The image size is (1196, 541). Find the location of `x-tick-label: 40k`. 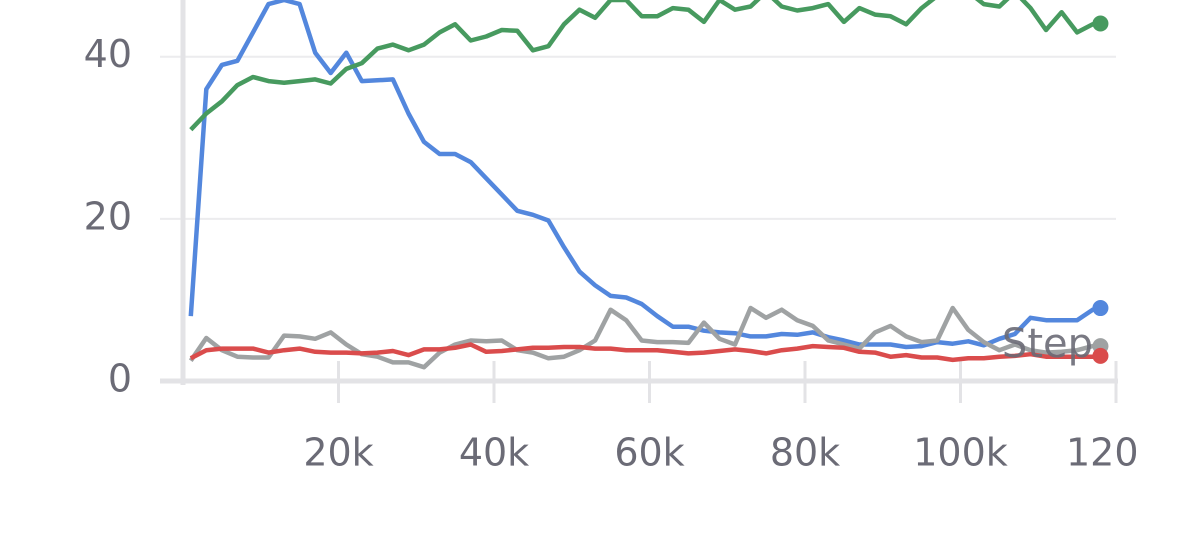

x-tick-label: 40k is located at coordinates (494, 453).